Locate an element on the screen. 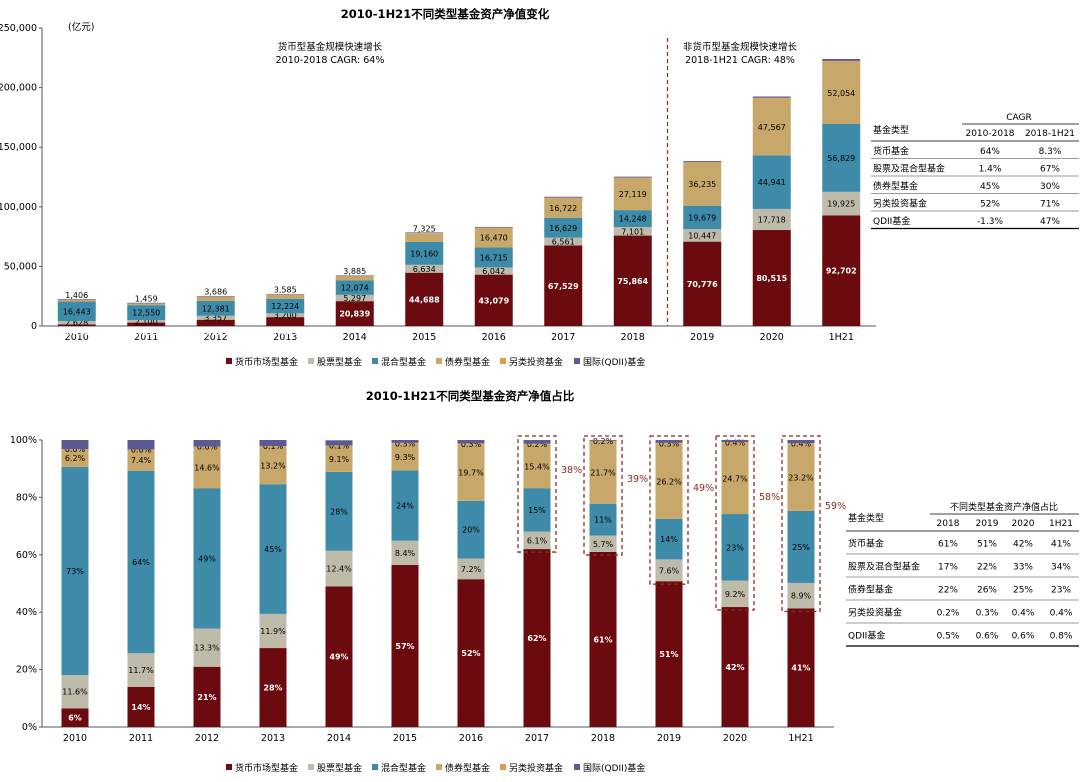 The width and height of the screenshot is (1080, 782). data-label: 2,628 is located at coordinates (76, 323).